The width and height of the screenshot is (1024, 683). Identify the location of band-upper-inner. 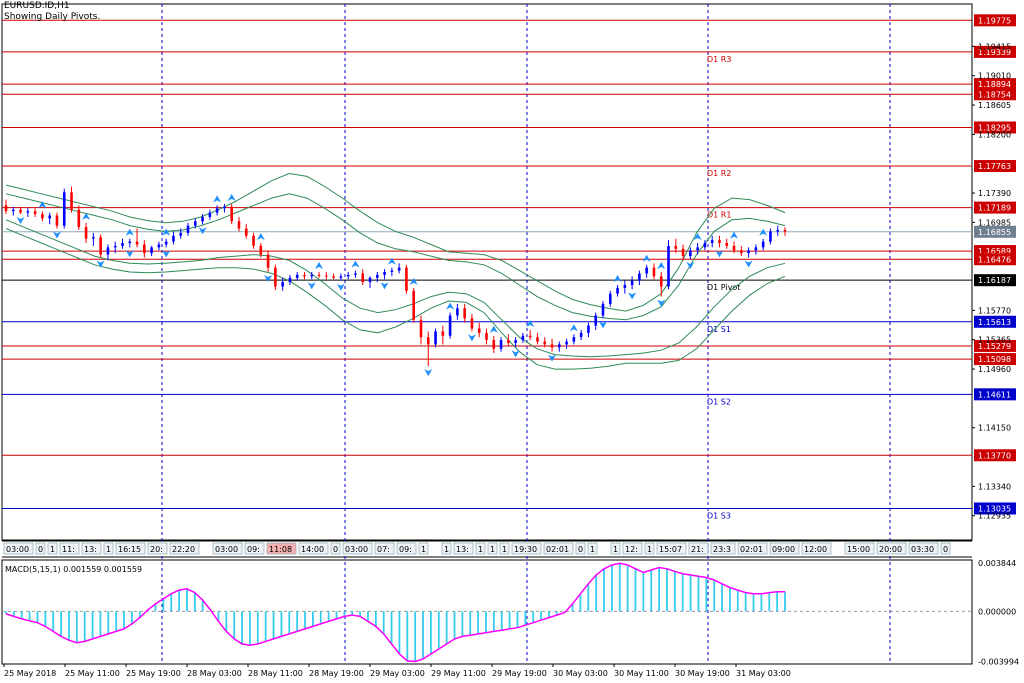
(395, 257).